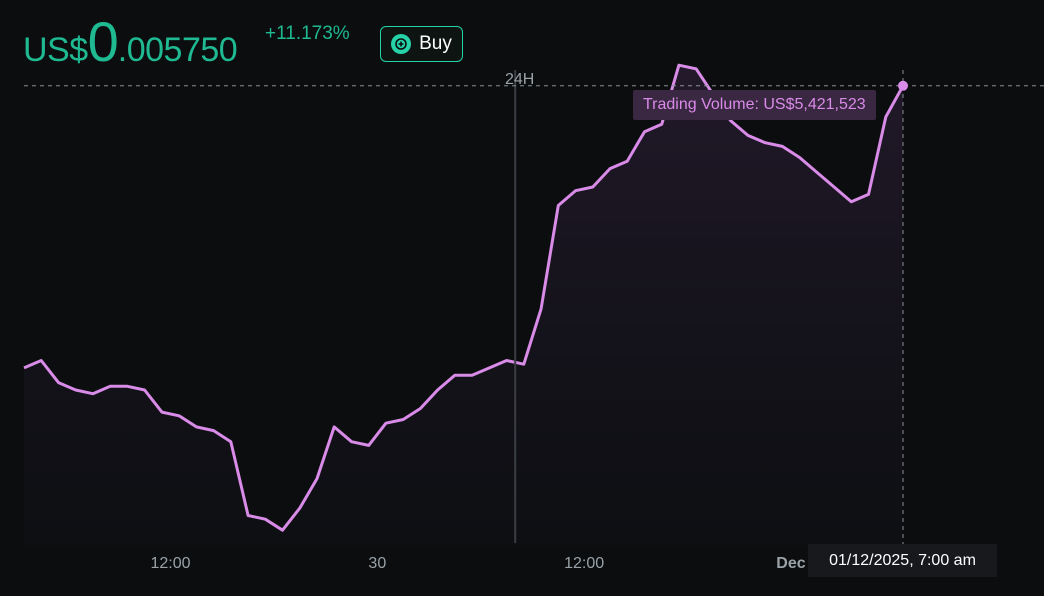 The width and height of the screenshot is (1044, 596). Describe the element at coordinates (177, 50) in the screenshot. I see `price-decimal: .005750` at that location.